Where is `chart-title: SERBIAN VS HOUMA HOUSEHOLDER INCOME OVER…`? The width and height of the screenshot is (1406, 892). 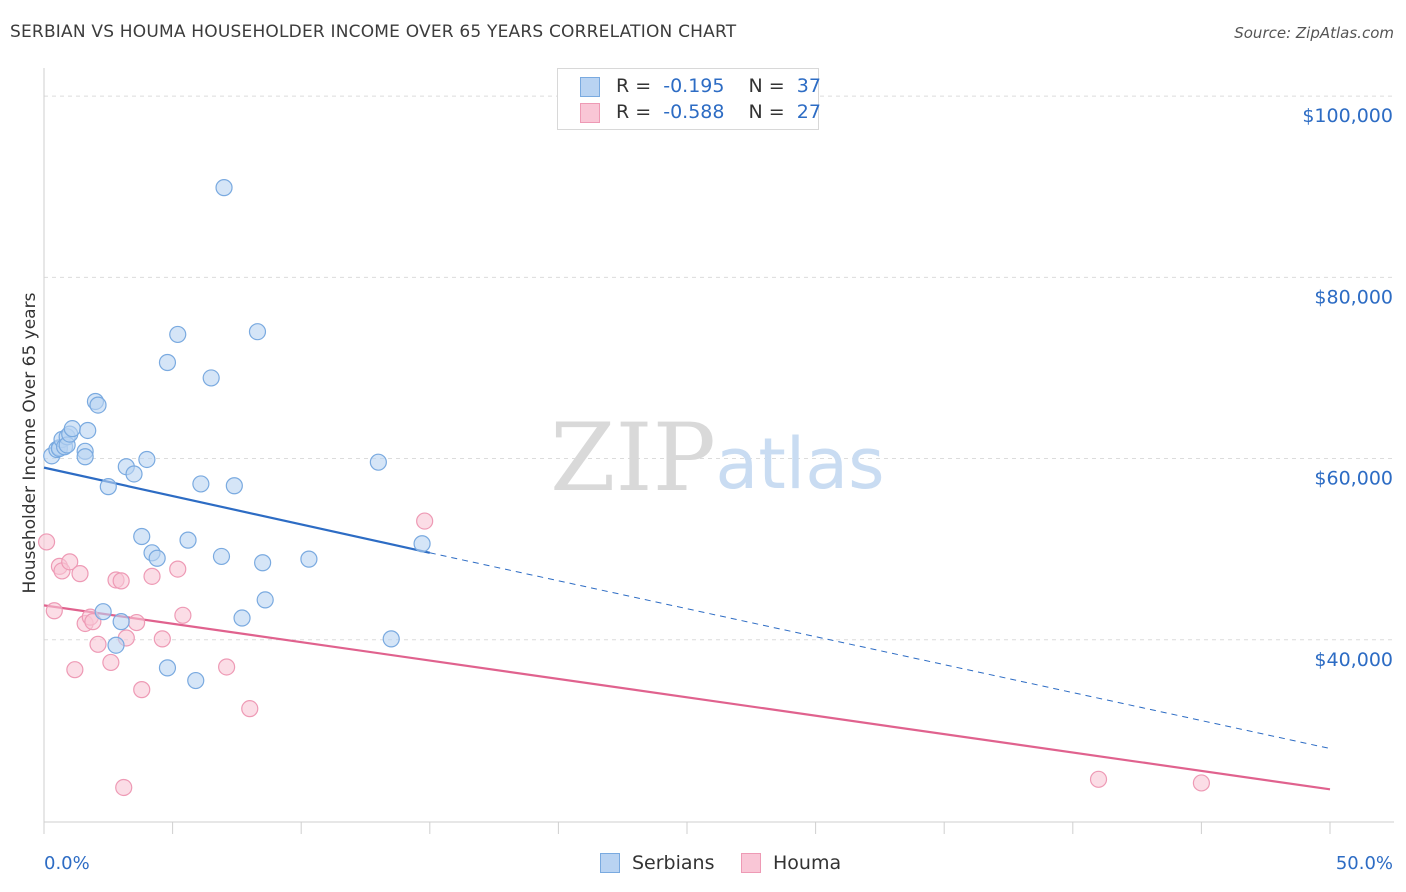 chart-title: SERBIAN VS HOUMA HOUSEHOLDER INCOME OVER… is located at coordinates (373, 32).